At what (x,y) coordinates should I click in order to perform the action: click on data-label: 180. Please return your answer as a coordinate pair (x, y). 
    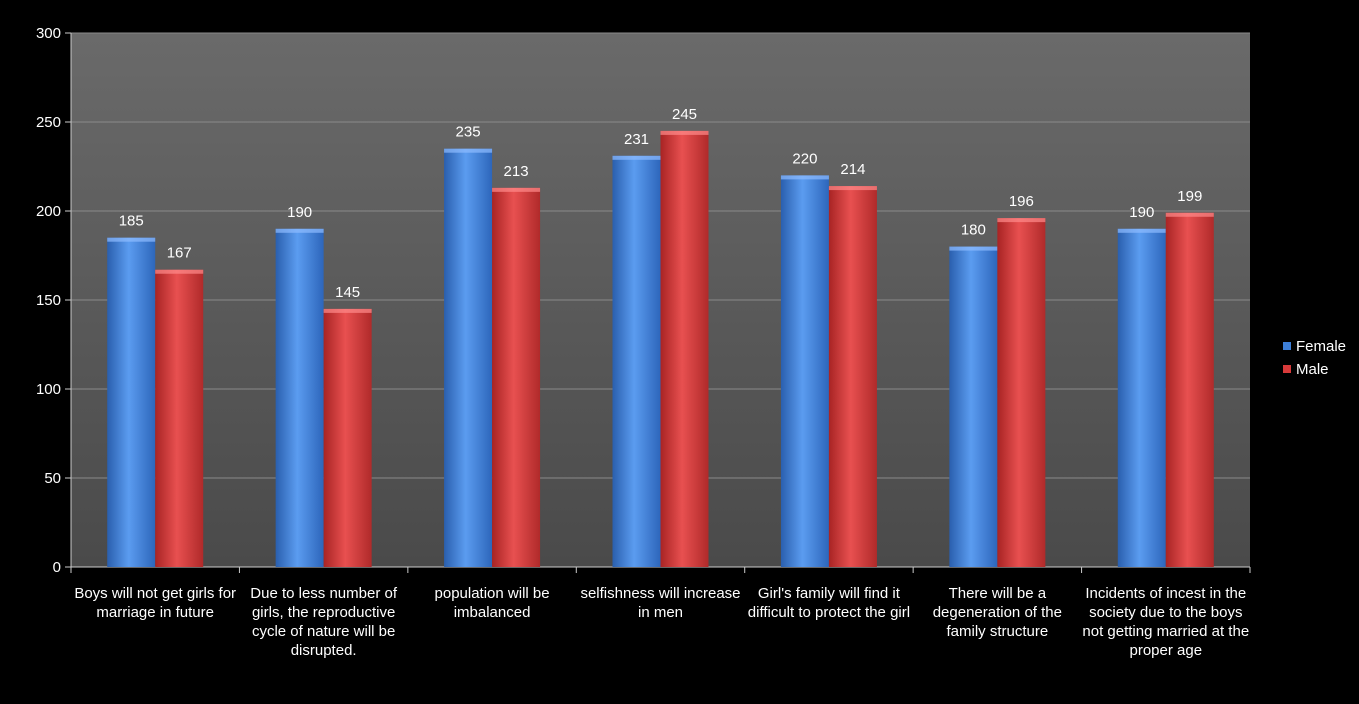
    Looking at the image, I should click on (973, 230).